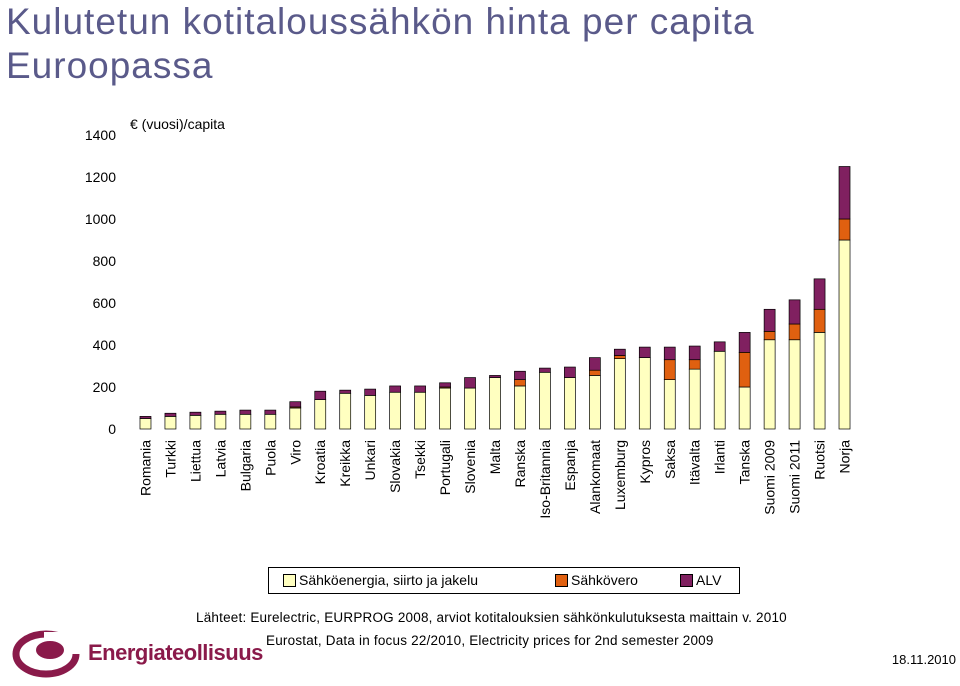  What do you see at coordinates (795, 477) in the screenshot?
I see `x-tick-label: Suomi 2011` at bounding box center [795, 477].